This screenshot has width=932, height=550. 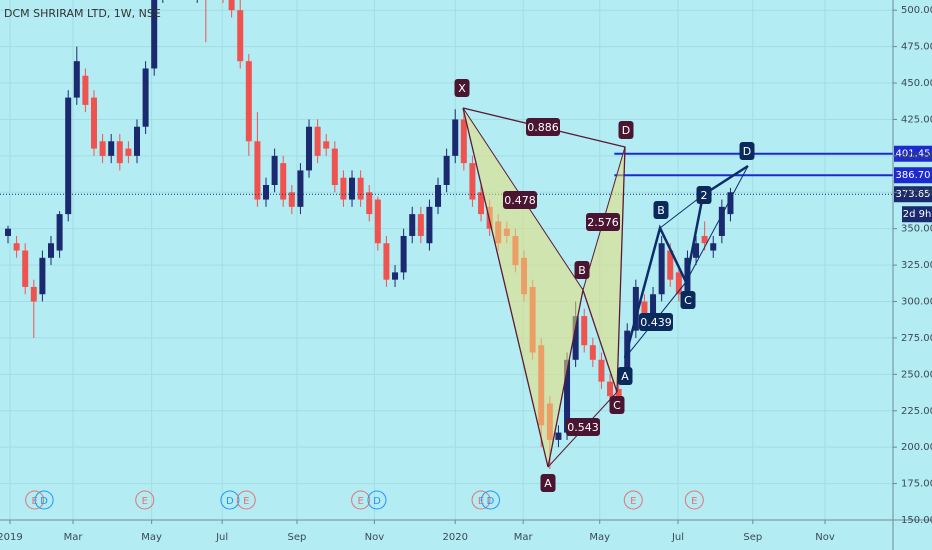 I want to click on y-tick-label: 425.00, so click(x=916, y=119).